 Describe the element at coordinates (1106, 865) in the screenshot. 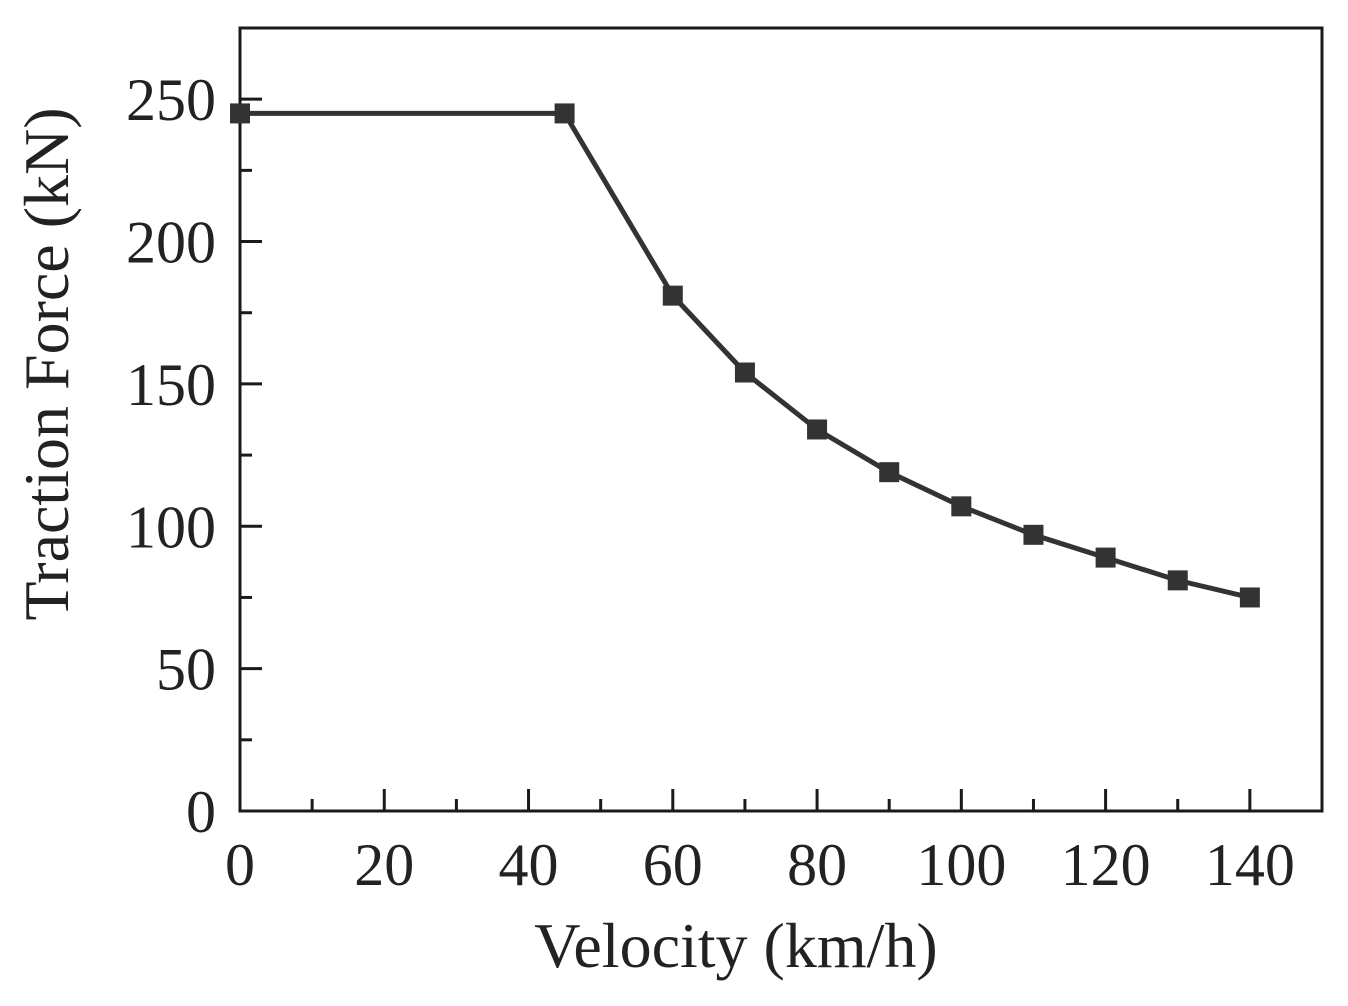

I see `x-tick-label: 120` at that location.